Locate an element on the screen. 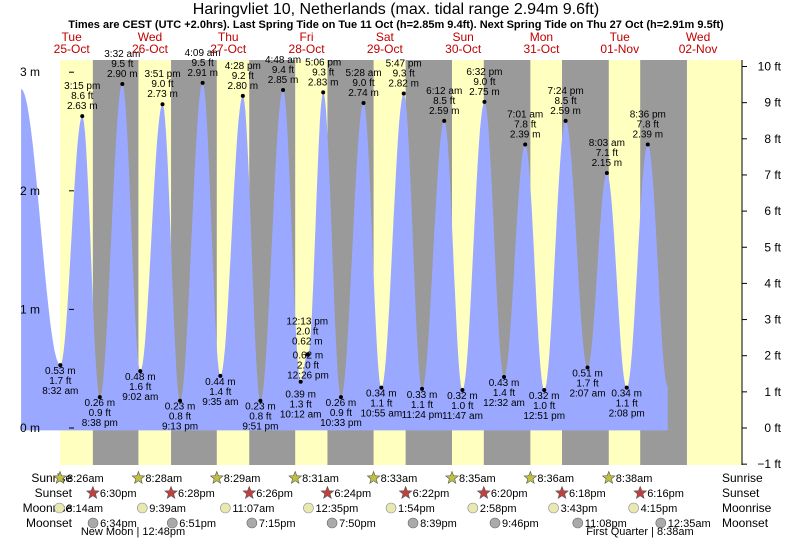 The image size is (793, 539). tide-label: 2.80 m is located at coordinates (243, 86).